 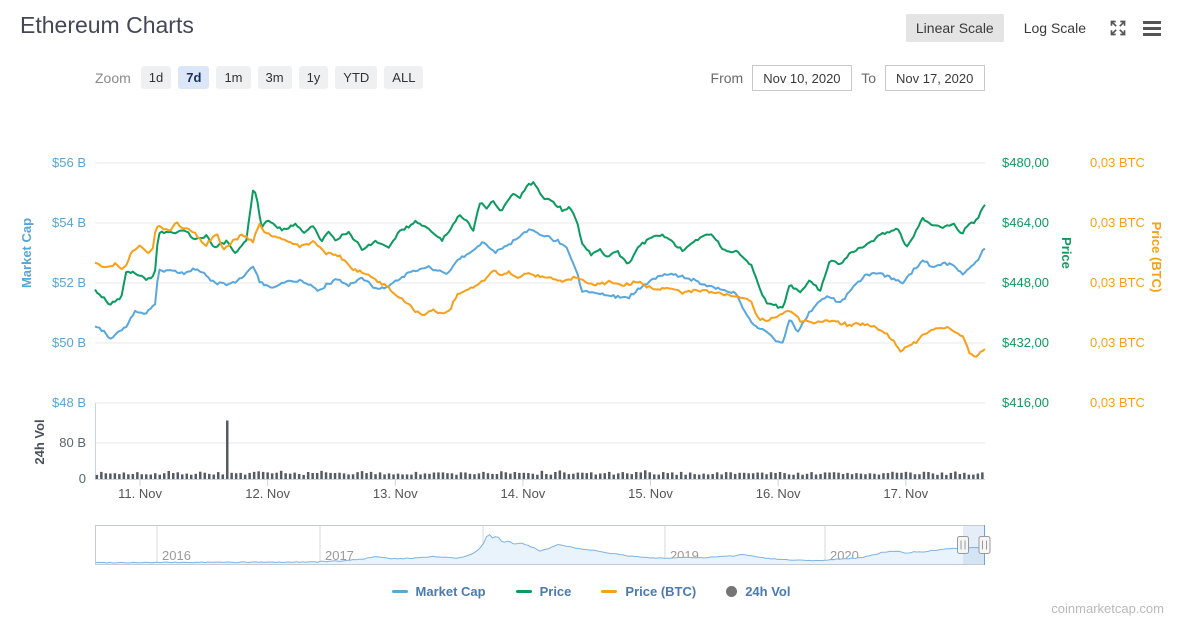 I want to click on range-button-1d: 1d, so click(x=156, y=77).